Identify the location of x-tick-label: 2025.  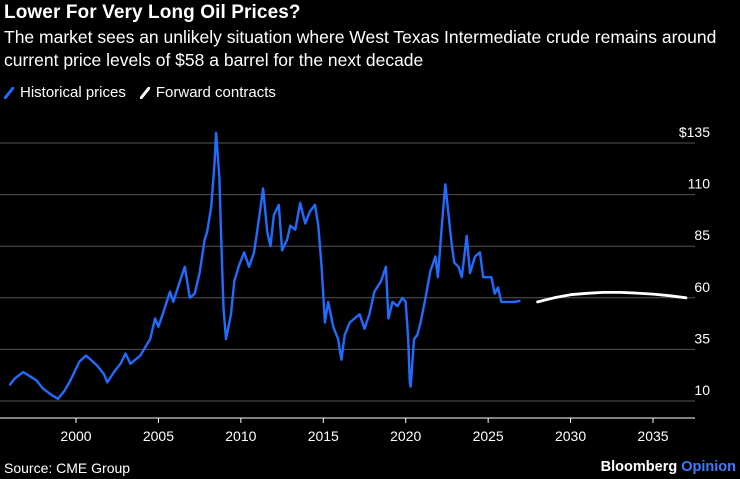
(488, 436).